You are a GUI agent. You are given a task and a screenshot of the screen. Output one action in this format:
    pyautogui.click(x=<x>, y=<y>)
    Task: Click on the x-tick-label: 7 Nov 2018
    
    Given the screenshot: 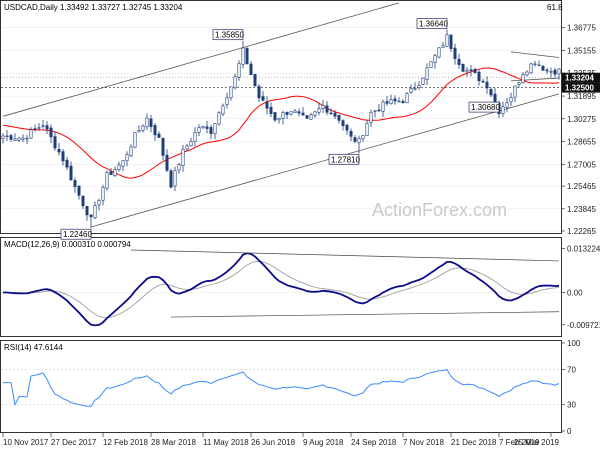 What is the action you would take?
    pyautogui.click(x=423, y=442)
    